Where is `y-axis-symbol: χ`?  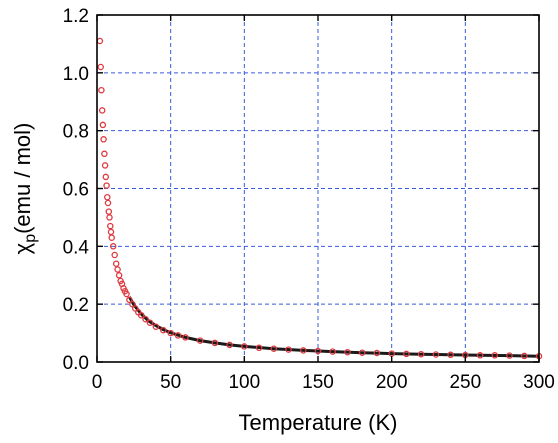 y-axis-symbol: χ is located at coordinates (22, 248).